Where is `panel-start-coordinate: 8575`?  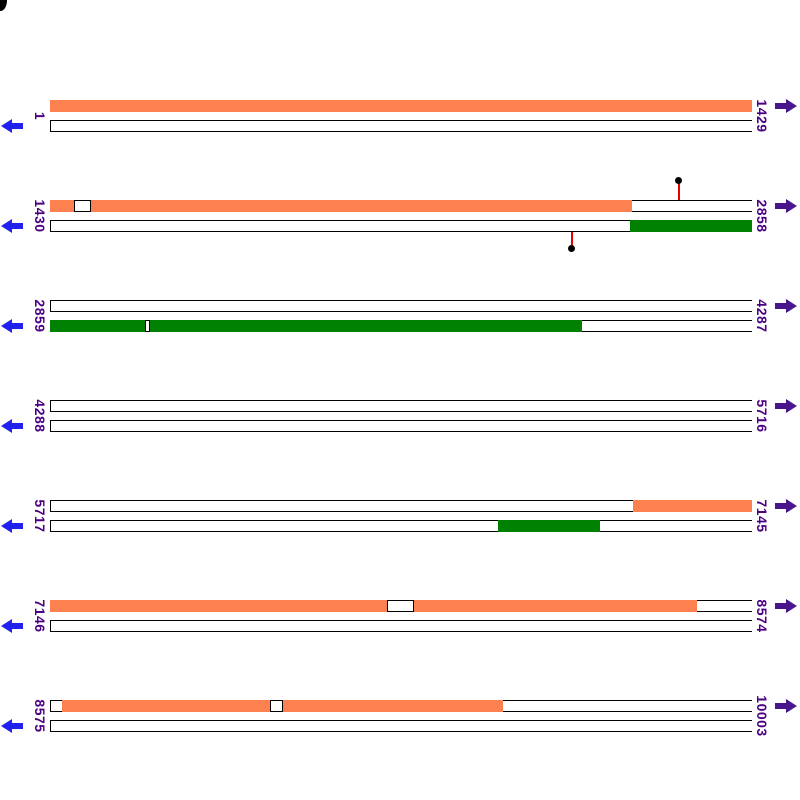
panel-start-coordinate: 8575 is located at coordinates (40, 716).